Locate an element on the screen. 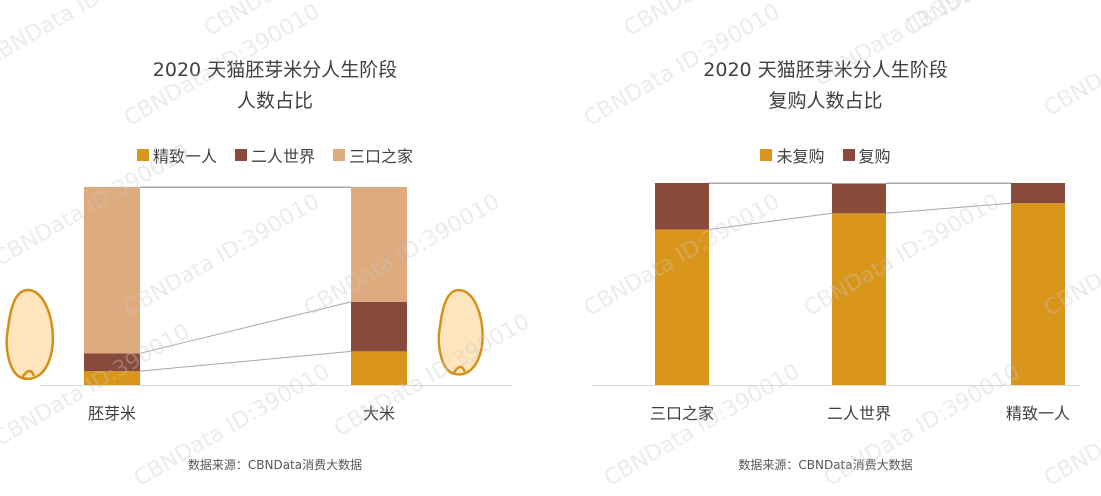  right-category-label: 精致一人 is located at coordinates (1038, 413).